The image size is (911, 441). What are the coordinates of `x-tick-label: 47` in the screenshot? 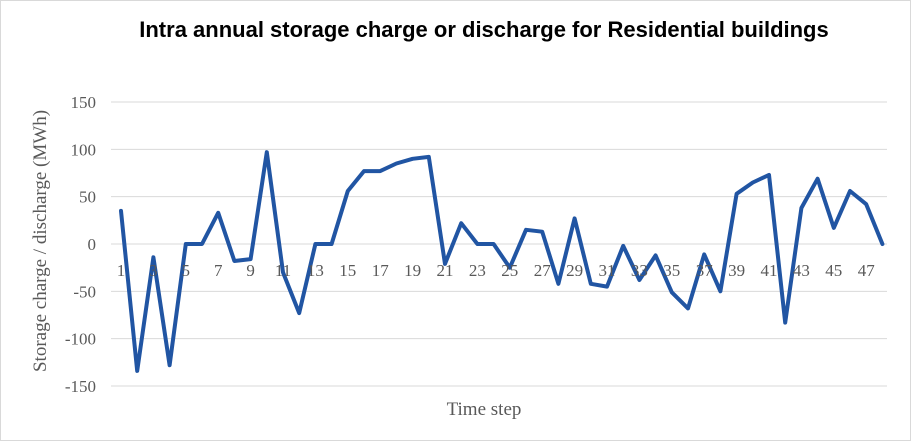 It's located at (867, 270).